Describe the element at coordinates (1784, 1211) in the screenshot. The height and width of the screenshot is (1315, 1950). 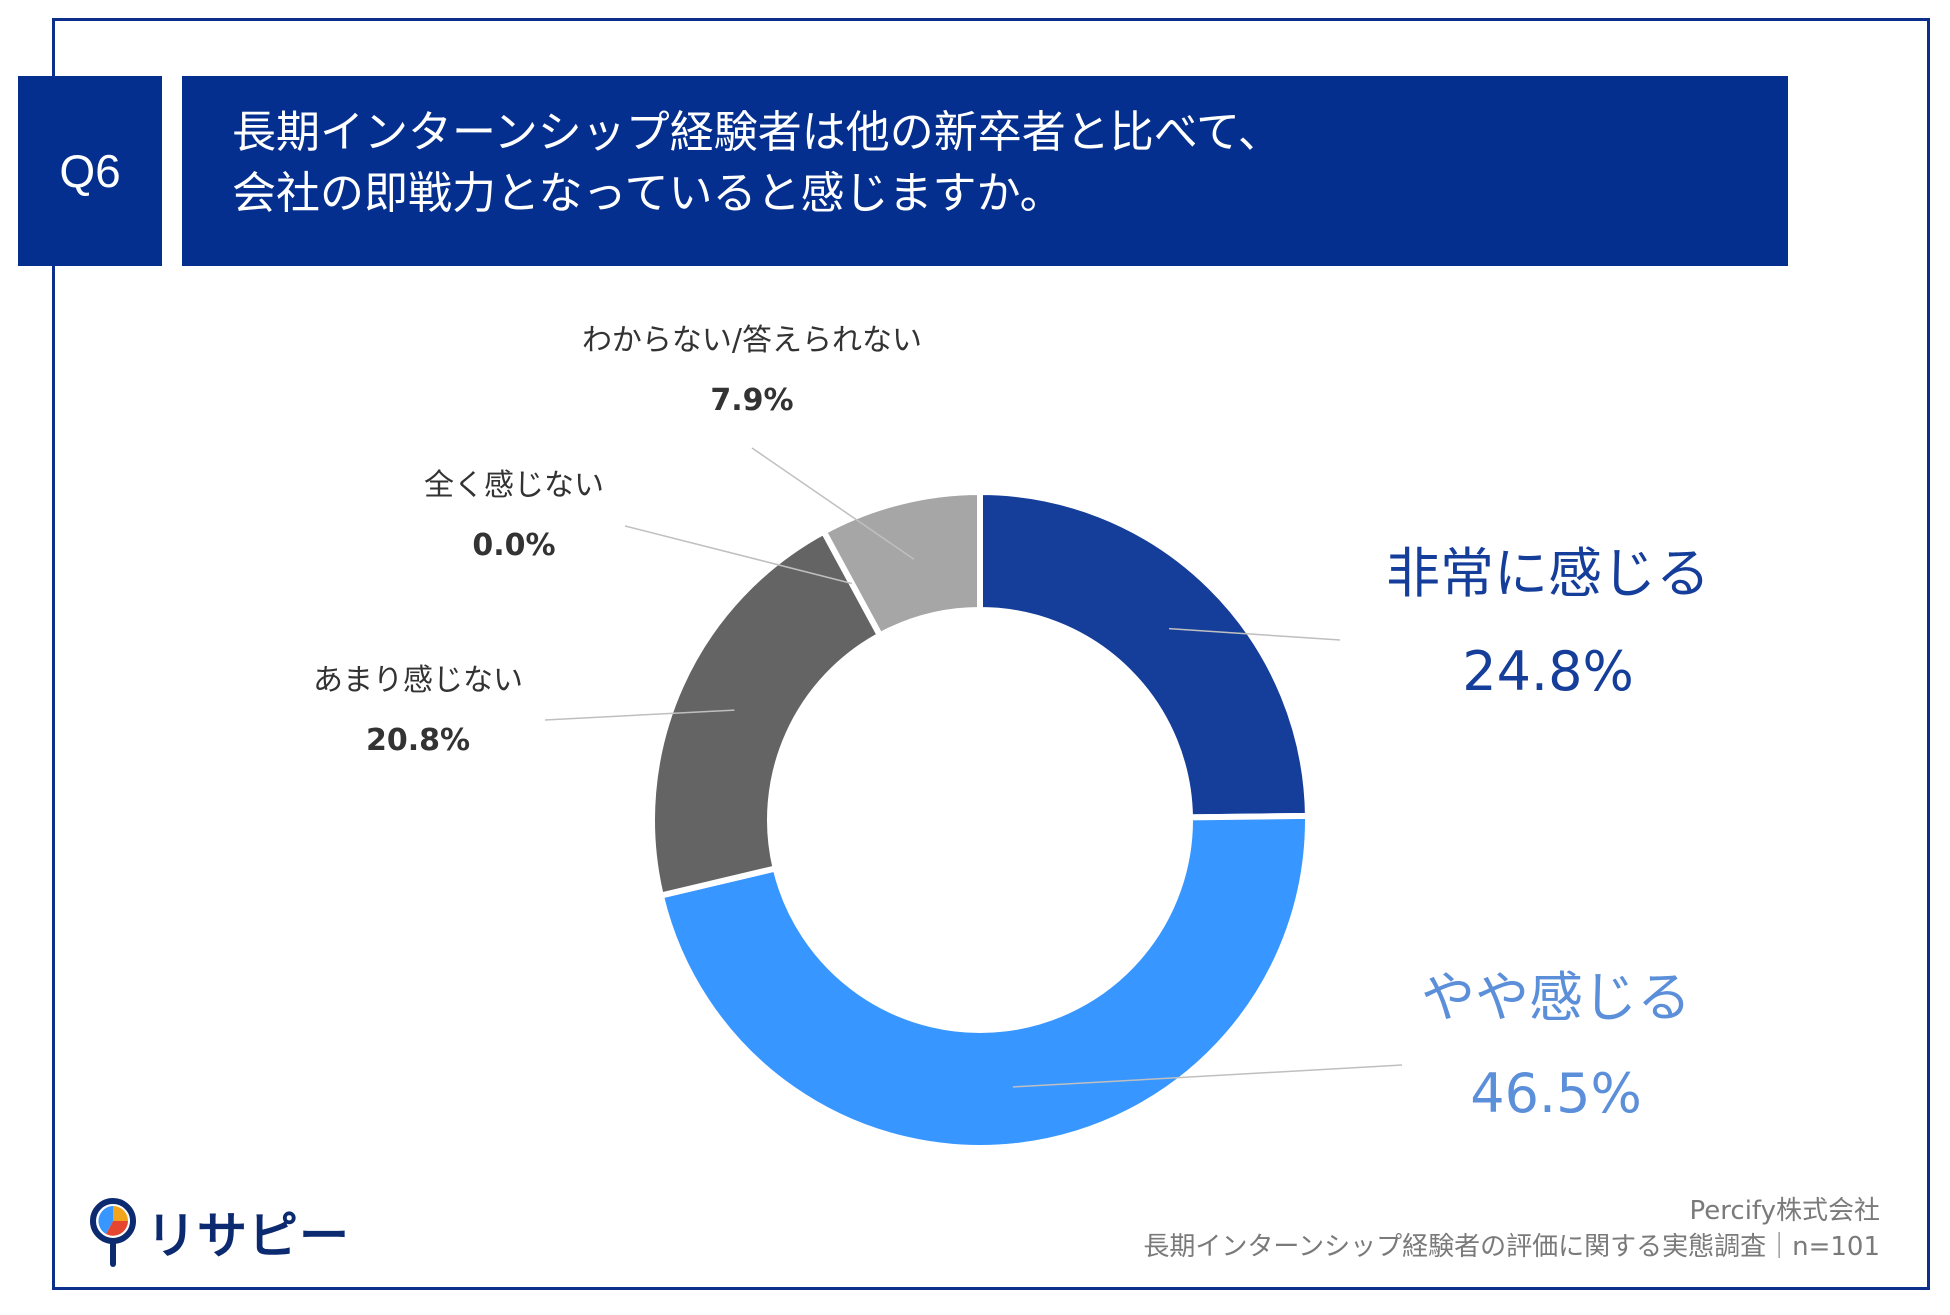
I see `company-name: Percify株式会社` at that location.